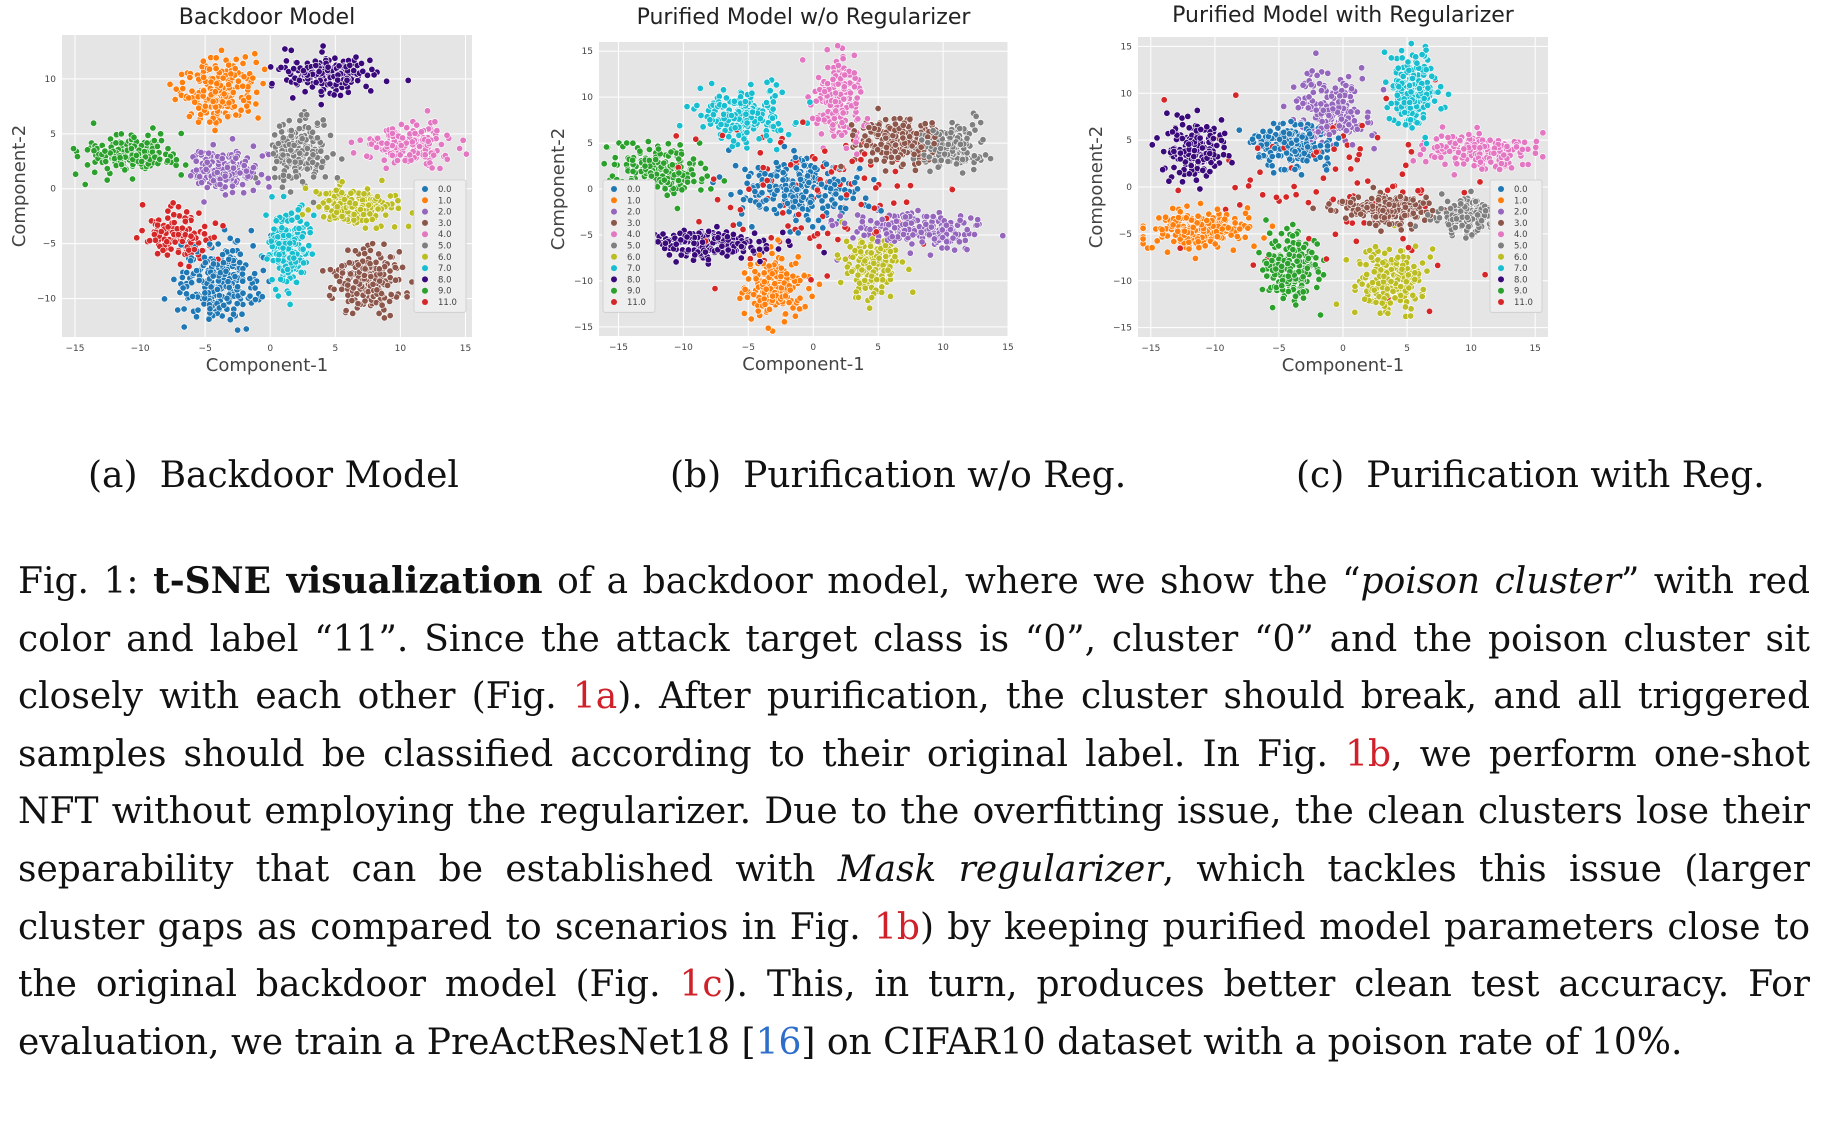 Image resolution: width=1828 pixels, height=1144 pixels. I want to click on legend-label: 8.0, so click(445, 280).